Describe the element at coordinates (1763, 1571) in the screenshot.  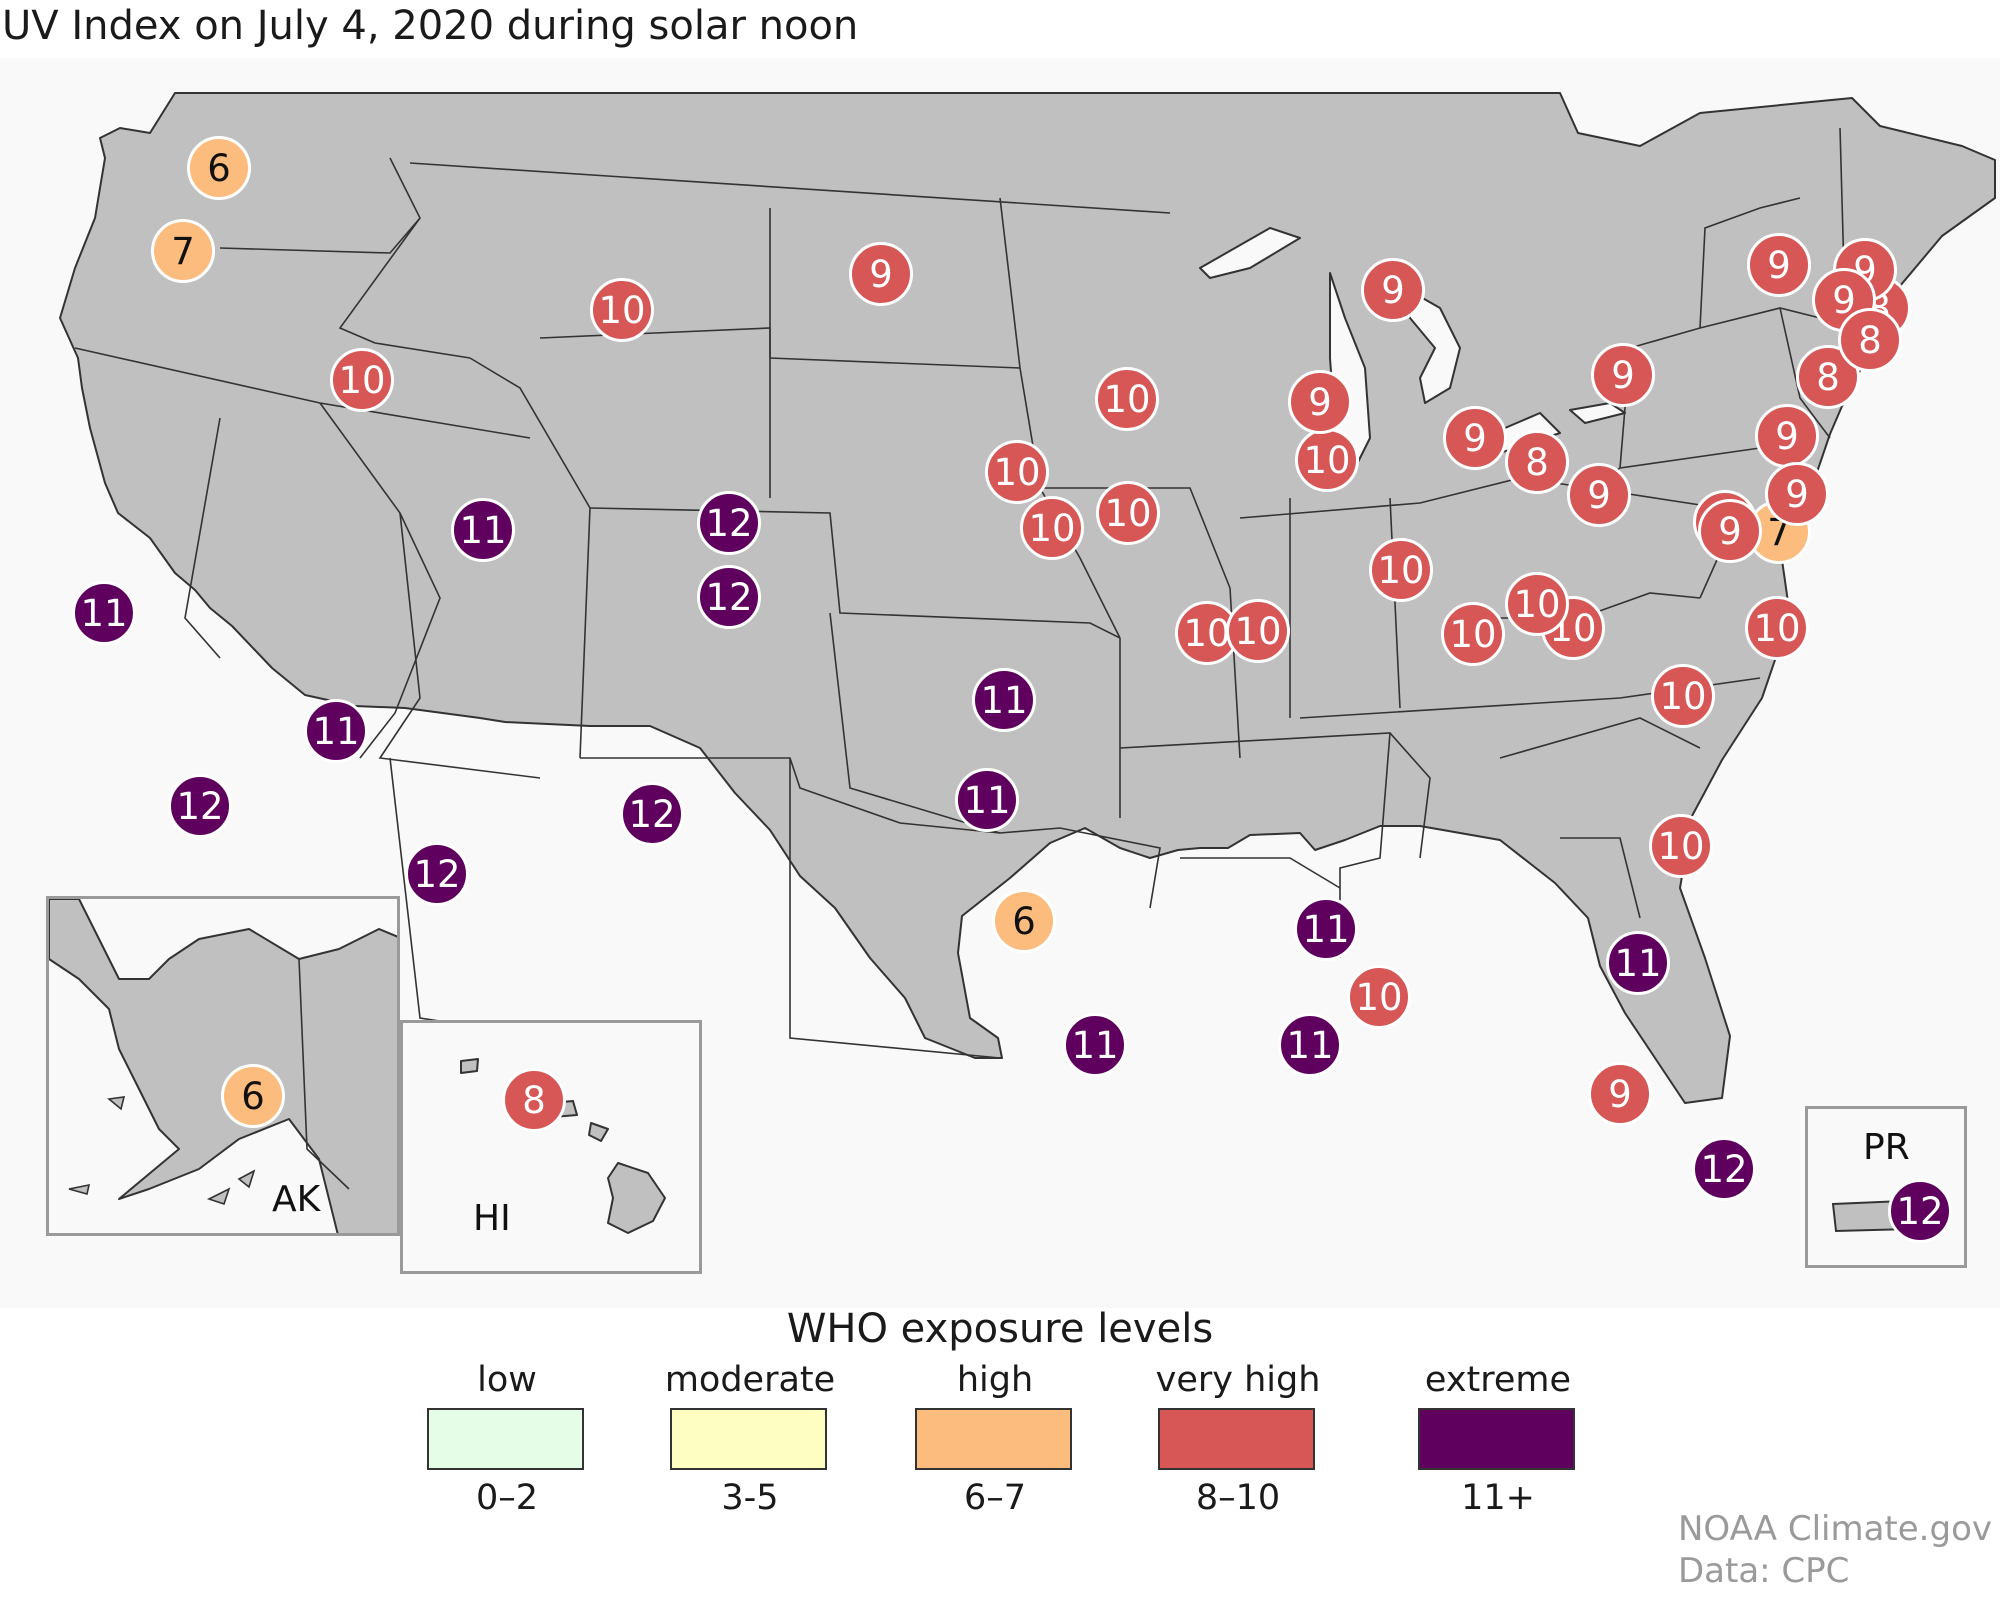
I see `credit-data: Data: CPC` at that location.